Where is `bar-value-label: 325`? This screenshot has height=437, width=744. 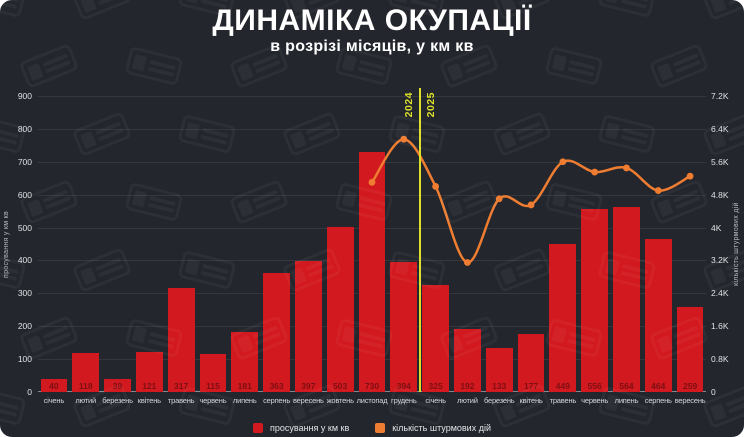 bar-value-label: 325 is located at coordinates (435, 386).